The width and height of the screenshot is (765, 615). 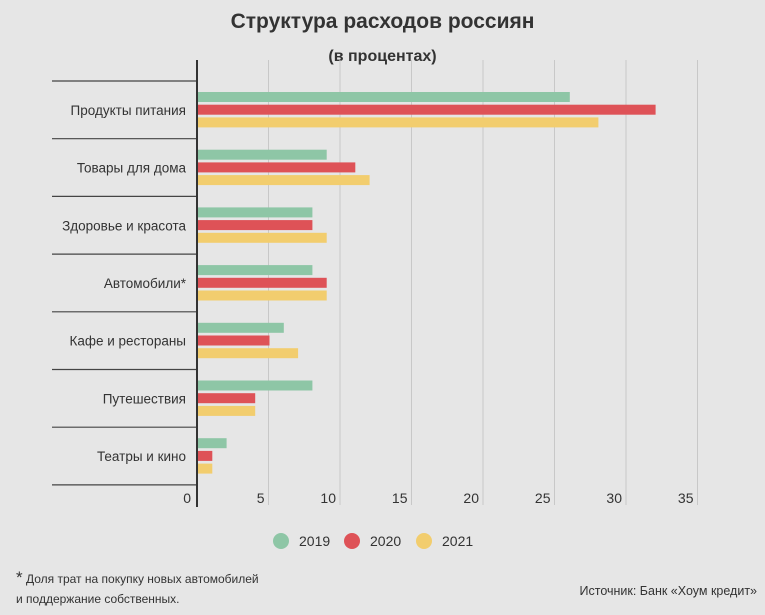 I want to click on legend-item-2021: 2021, so click(x=444, y=541).